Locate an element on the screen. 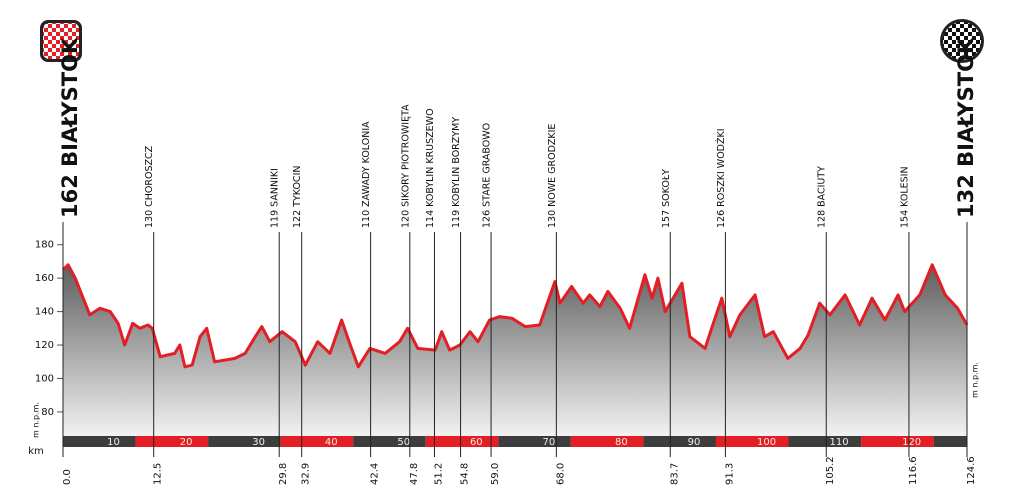 This screenshot has height=498, width=1024. waypoint-label: 128 BACIUTY is located at coordinates (822, 197).